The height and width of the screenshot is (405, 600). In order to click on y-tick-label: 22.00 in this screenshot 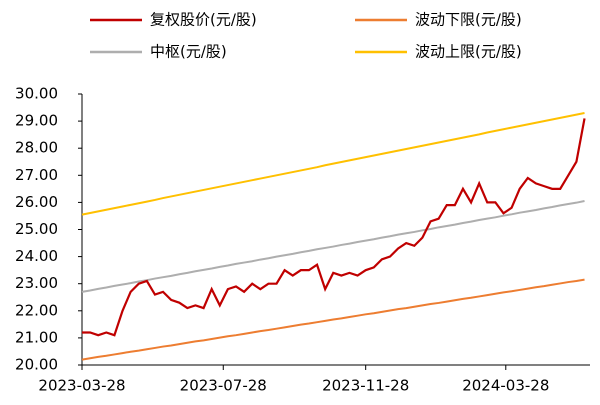, I will do `click(36, 310)`.